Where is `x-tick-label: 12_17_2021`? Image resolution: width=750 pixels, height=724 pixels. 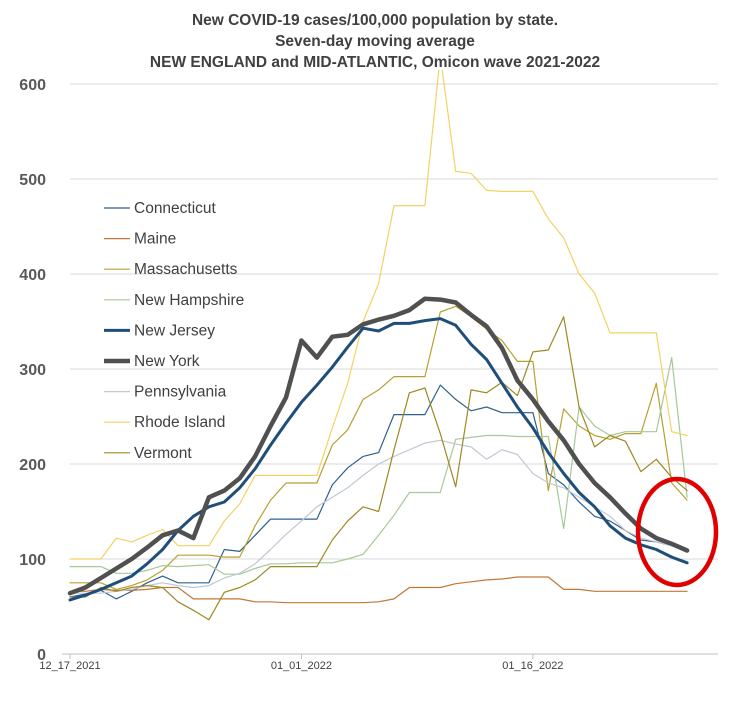 x-tick-label: 12_17_2021 is located at coordinates (69, 666).